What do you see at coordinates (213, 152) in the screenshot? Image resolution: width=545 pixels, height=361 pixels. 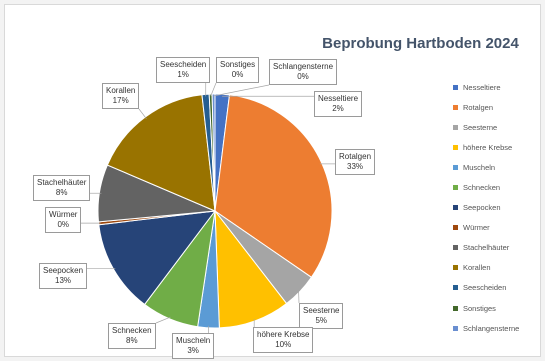 I see `pie-slice-schlangensterne` at bounding box center [213, 152].